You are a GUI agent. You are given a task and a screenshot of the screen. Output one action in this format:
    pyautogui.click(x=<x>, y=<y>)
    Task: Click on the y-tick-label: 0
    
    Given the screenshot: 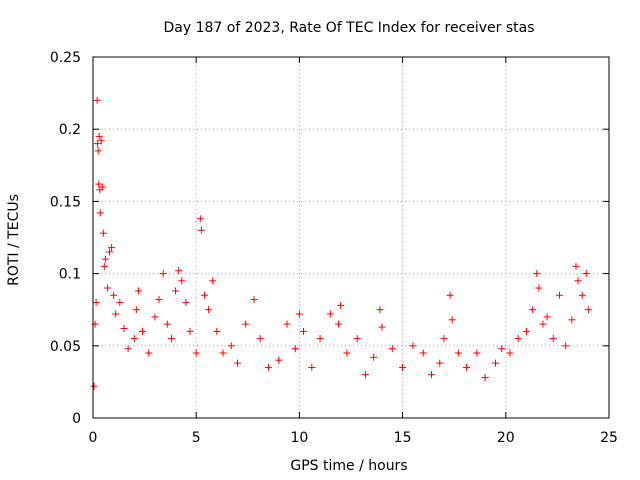 What is the action you would take?
    pyautogui.click(x=76, y=419)
    